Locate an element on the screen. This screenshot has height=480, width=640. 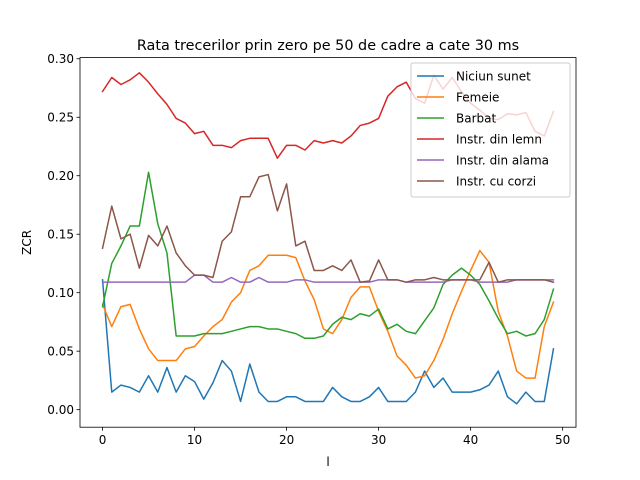
legend-label: Instr. cu corzi is located at coordinates (496, 181).